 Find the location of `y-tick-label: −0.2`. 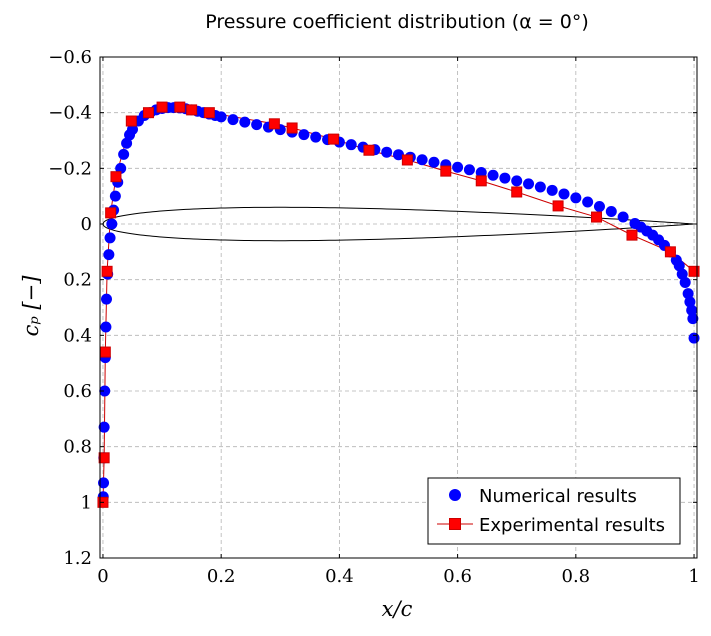

y-tick-label: −0.2 is located at coordinates (70, 168).